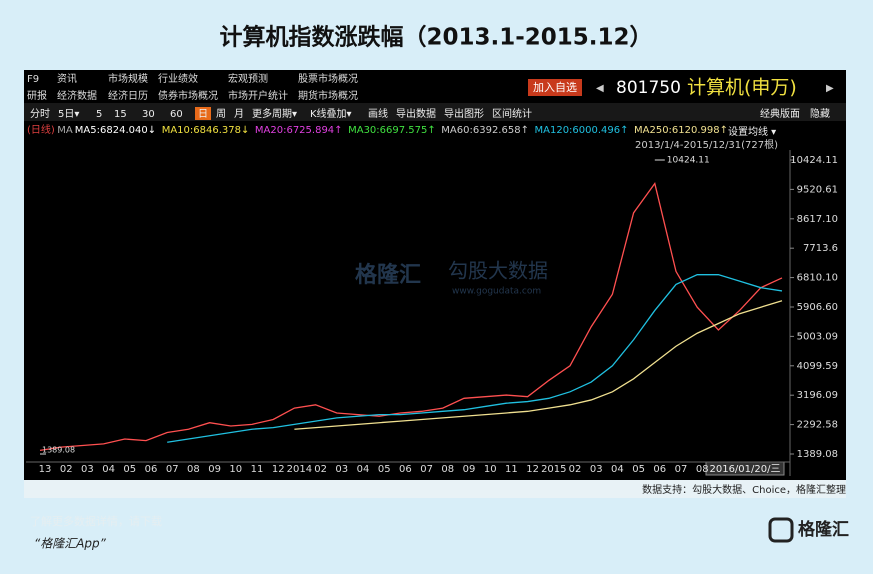  Describe the element at coordinates (681, 130) in the screenshot. I see `ma-legend: MA250:6120.998↑` at that location.